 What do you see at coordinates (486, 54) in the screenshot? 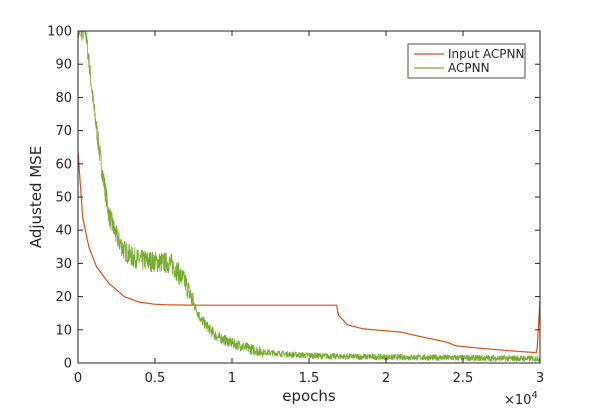
I see `legend-label-1: Input ACPNN` at bounding box center [486, 54].